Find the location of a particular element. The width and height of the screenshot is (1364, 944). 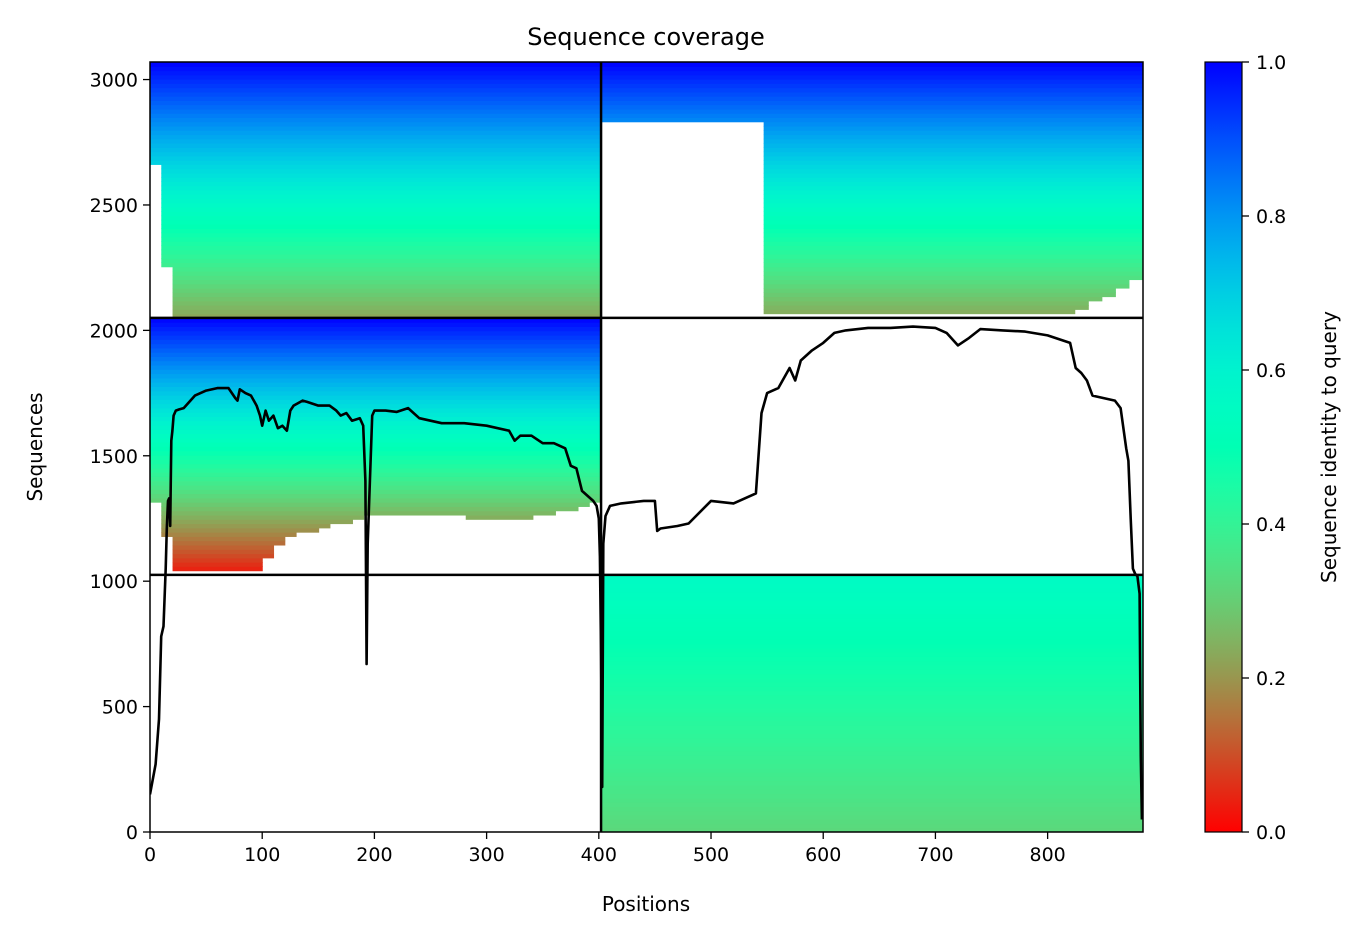

colorbar-ticks: 0.0 0.2 0.4 0.6 0.8 1.0 is located at coordinates (1264, 448).